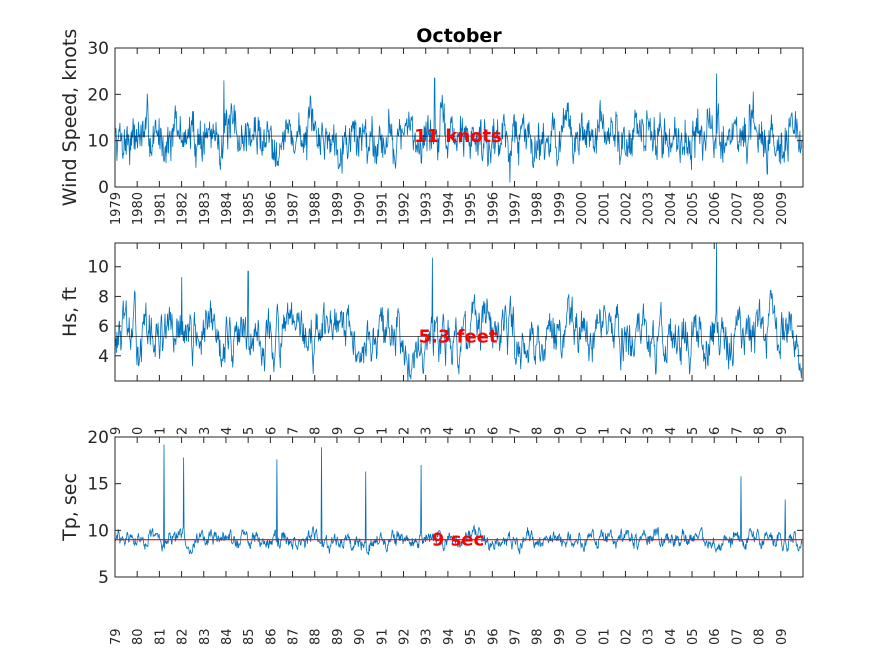 This screenshot has height=648, width=887. Describe the element at coordinates (98, 485) in the screenshot. I see `y-tick-label: 15` at that location.